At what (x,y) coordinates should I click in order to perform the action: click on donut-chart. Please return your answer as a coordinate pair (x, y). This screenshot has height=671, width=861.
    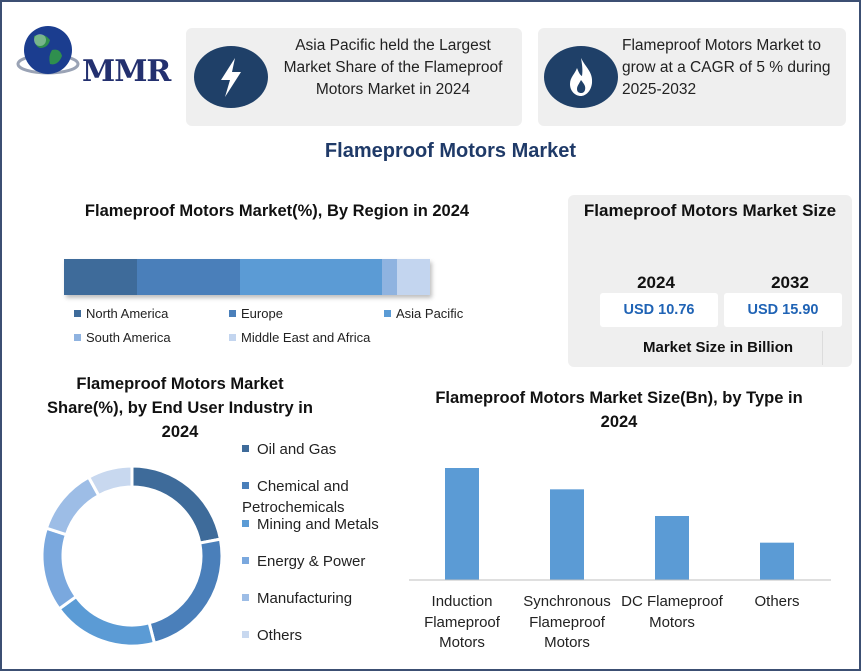
    Looking at the image, I should click on (132, 556).